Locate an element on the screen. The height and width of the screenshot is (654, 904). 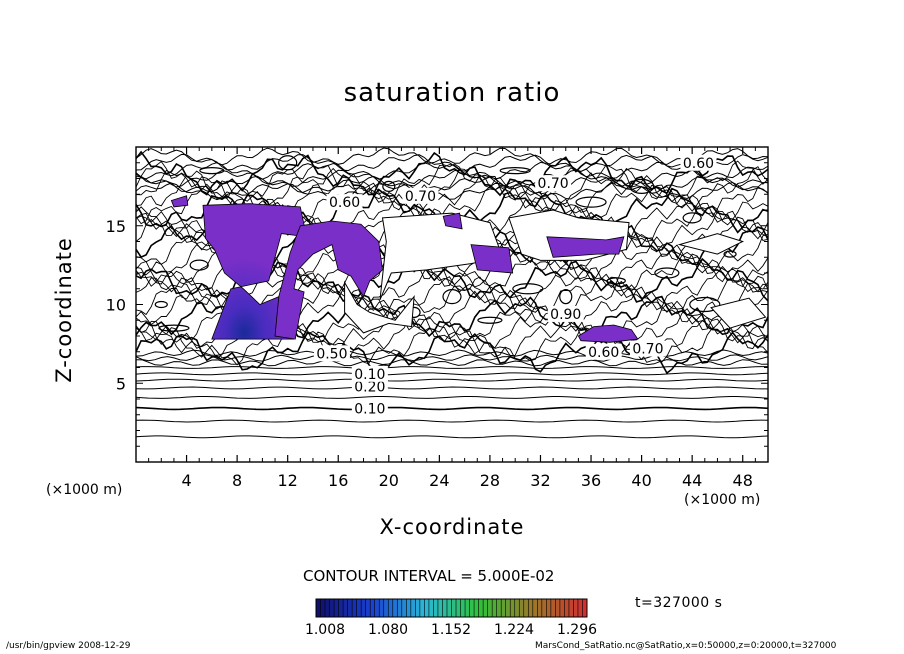
contour-label: 0.70 is located at coordinates (647, 350).